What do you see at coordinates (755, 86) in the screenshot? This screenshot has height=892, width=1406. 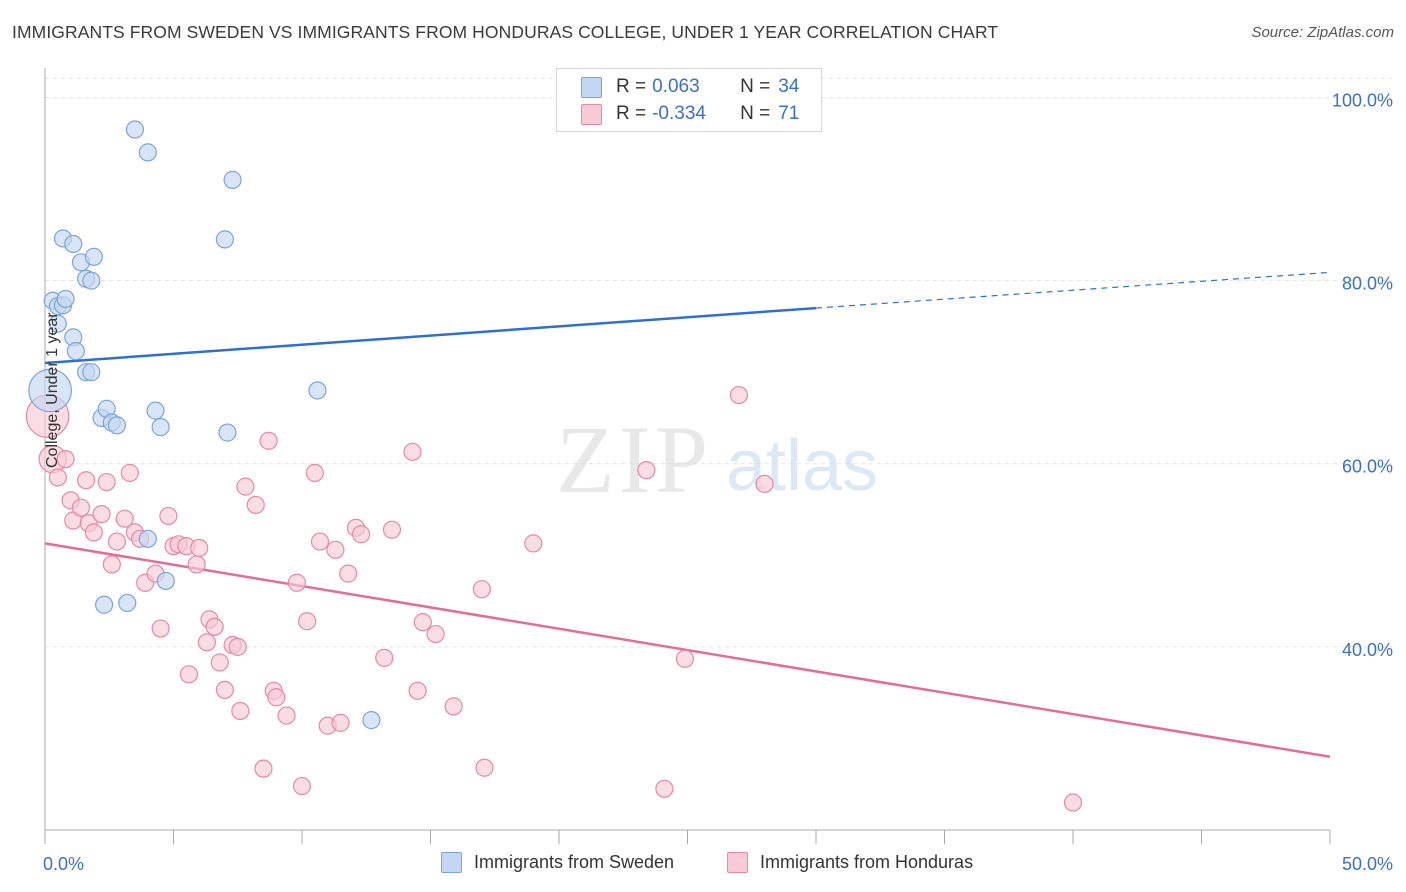 I see `sweden-n-label: N =` at bounding box center [755, 86].